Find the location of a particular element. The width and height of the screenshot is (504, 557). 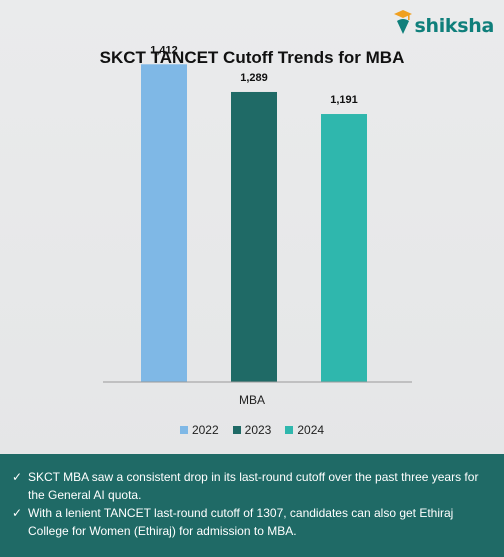

legend-item-2022: 2022 is located at coordinates (199, 430).